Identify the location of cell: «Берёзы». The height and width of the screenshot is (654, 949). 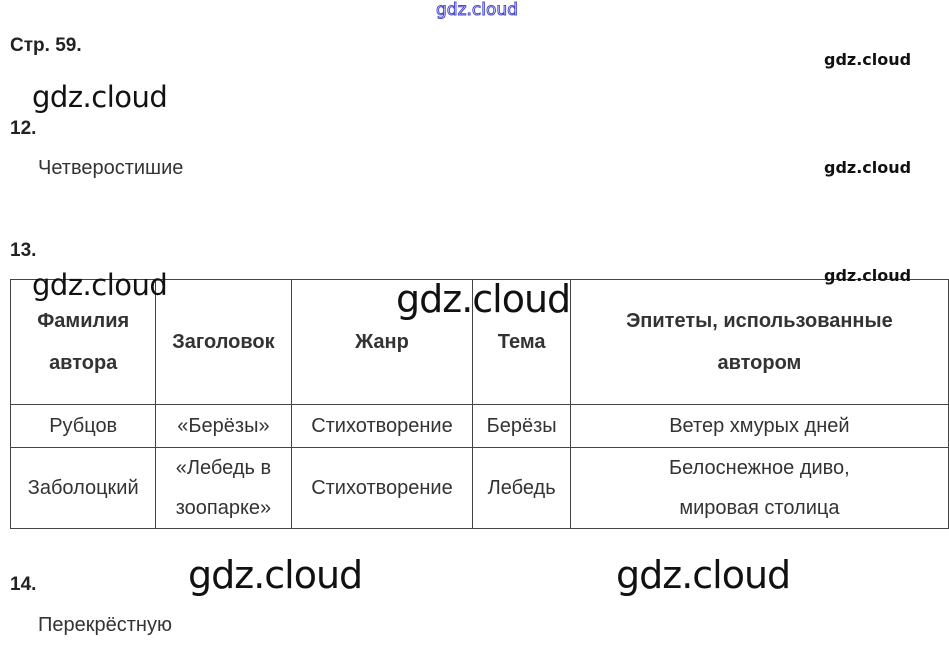
(223, 426).